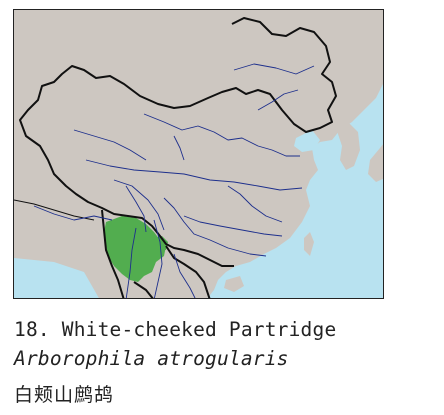 This screenshot has height=415, width=444. What do you see at coordinates (307, 141) in the screenshot?
I see `bohai-sea` at bounding box center [307, 141].